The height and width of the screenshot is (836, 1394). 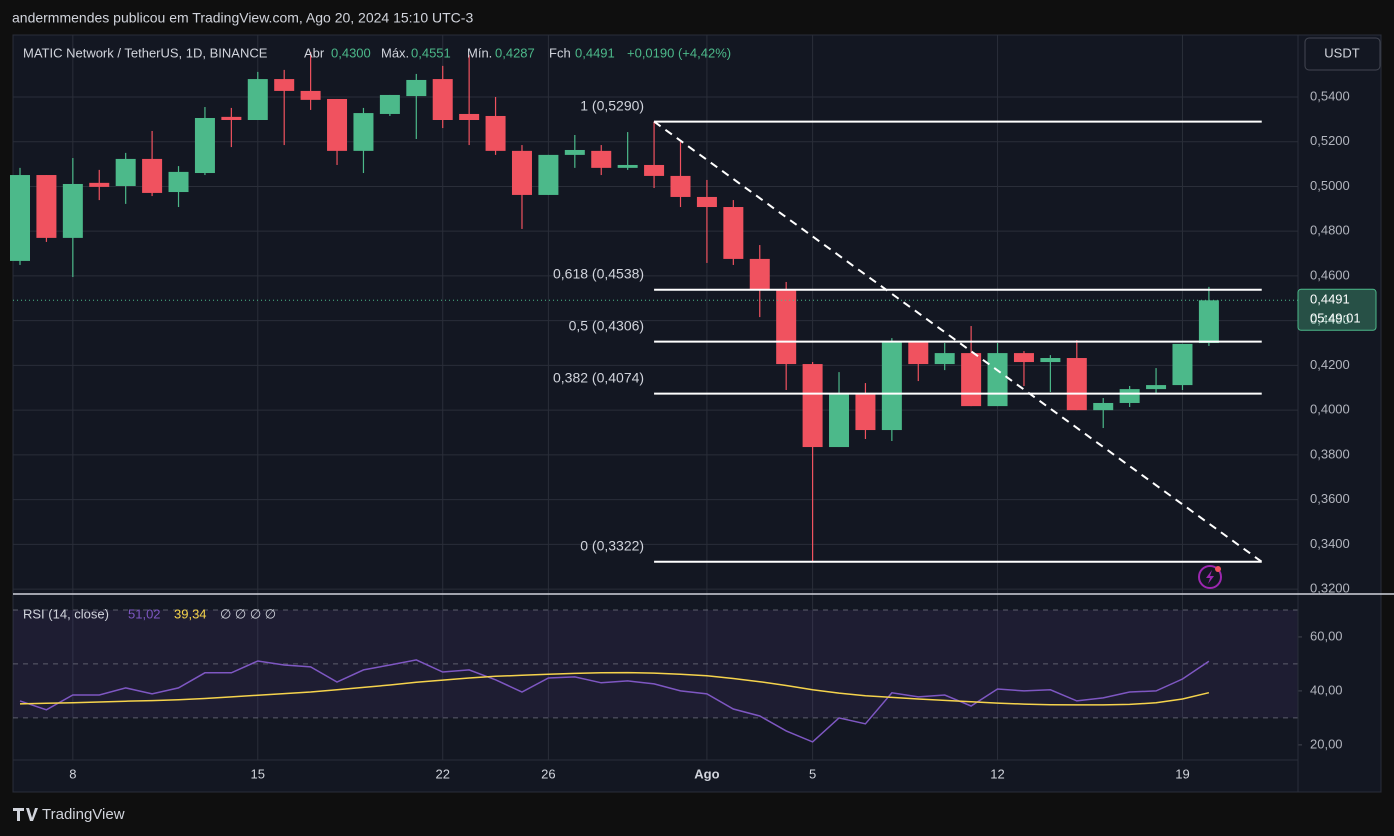 I want to click on alert-icon, so click(x=1210, y=577).